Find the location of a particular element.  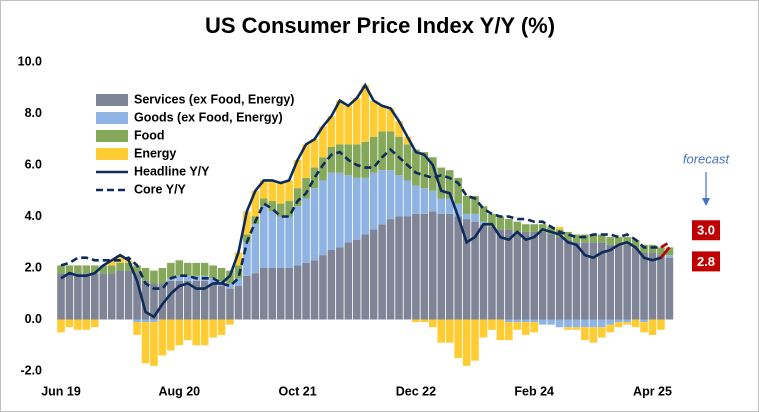

legend-label: Goods (ex Food, Energy) is located at coordinates (208, 117).